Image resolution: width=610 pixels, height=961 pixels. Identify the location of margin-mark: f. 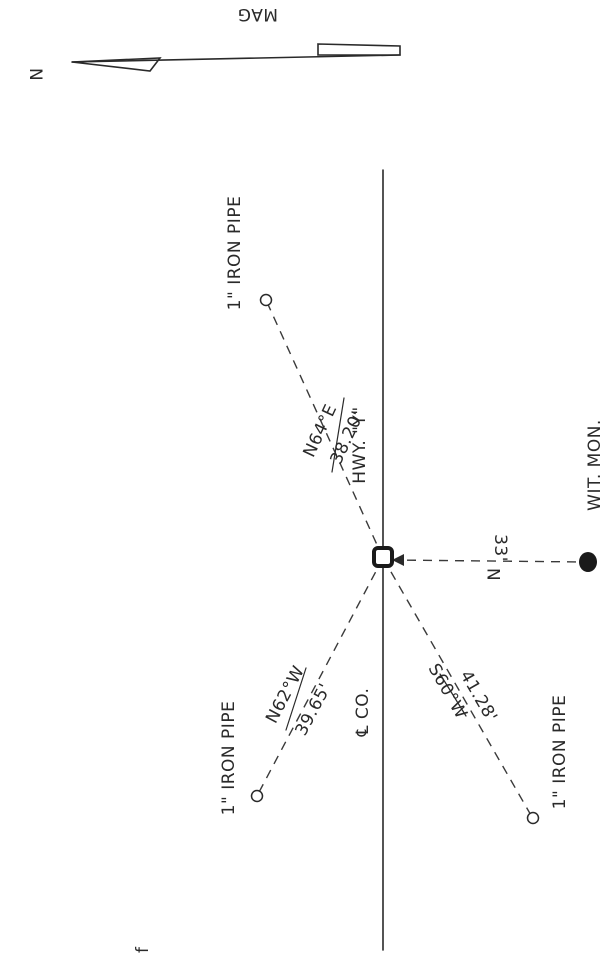
(143, 949).